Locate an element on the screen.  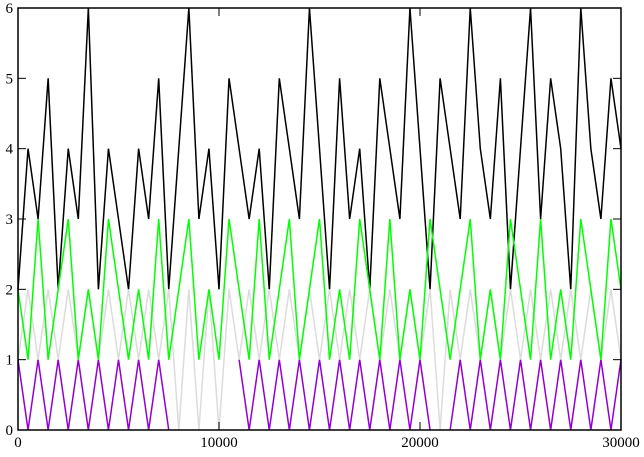
y-tick-label: 2 is located at coordinates (10, 290).